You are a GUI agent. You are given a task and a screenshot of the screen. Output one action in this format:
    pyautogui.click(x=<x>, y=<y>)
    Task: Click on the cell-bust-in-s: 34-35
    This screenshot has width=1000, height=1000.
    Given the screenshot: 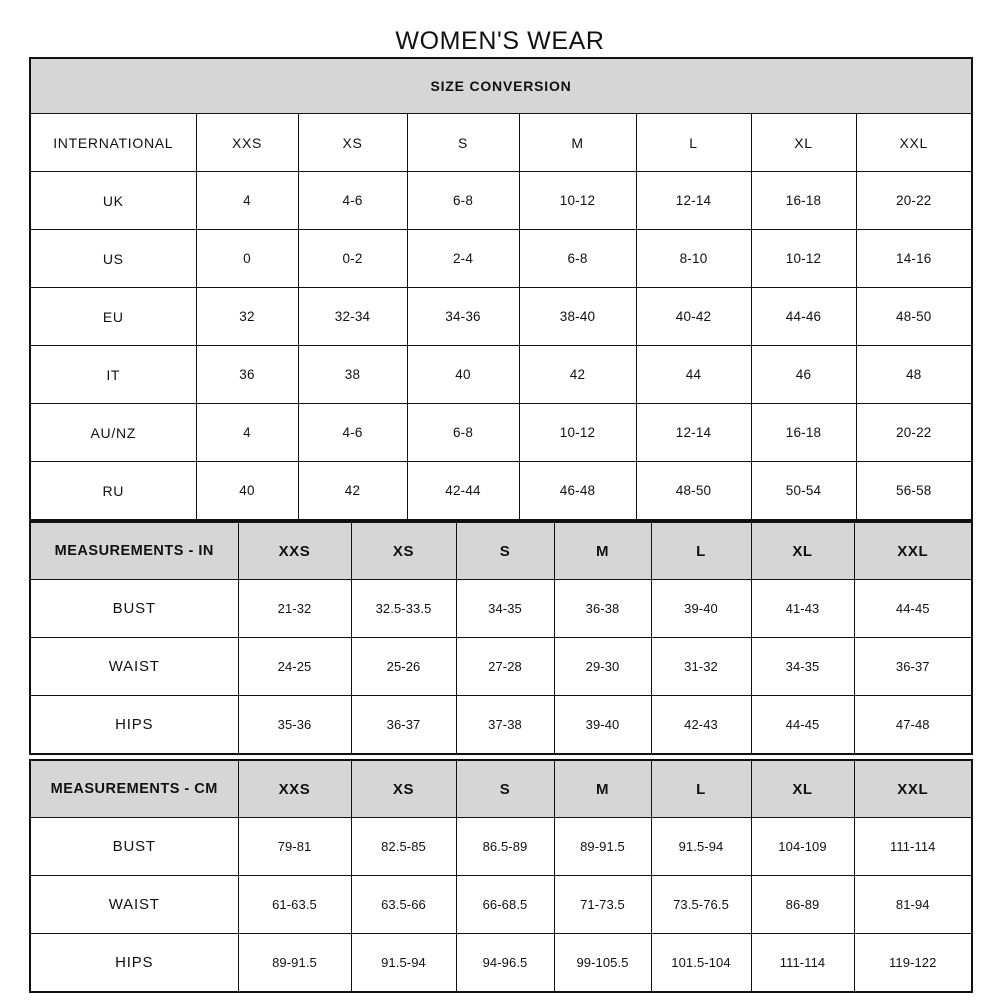 What is the action you would take?
    pyautogui.click(x=505, y=608)
    